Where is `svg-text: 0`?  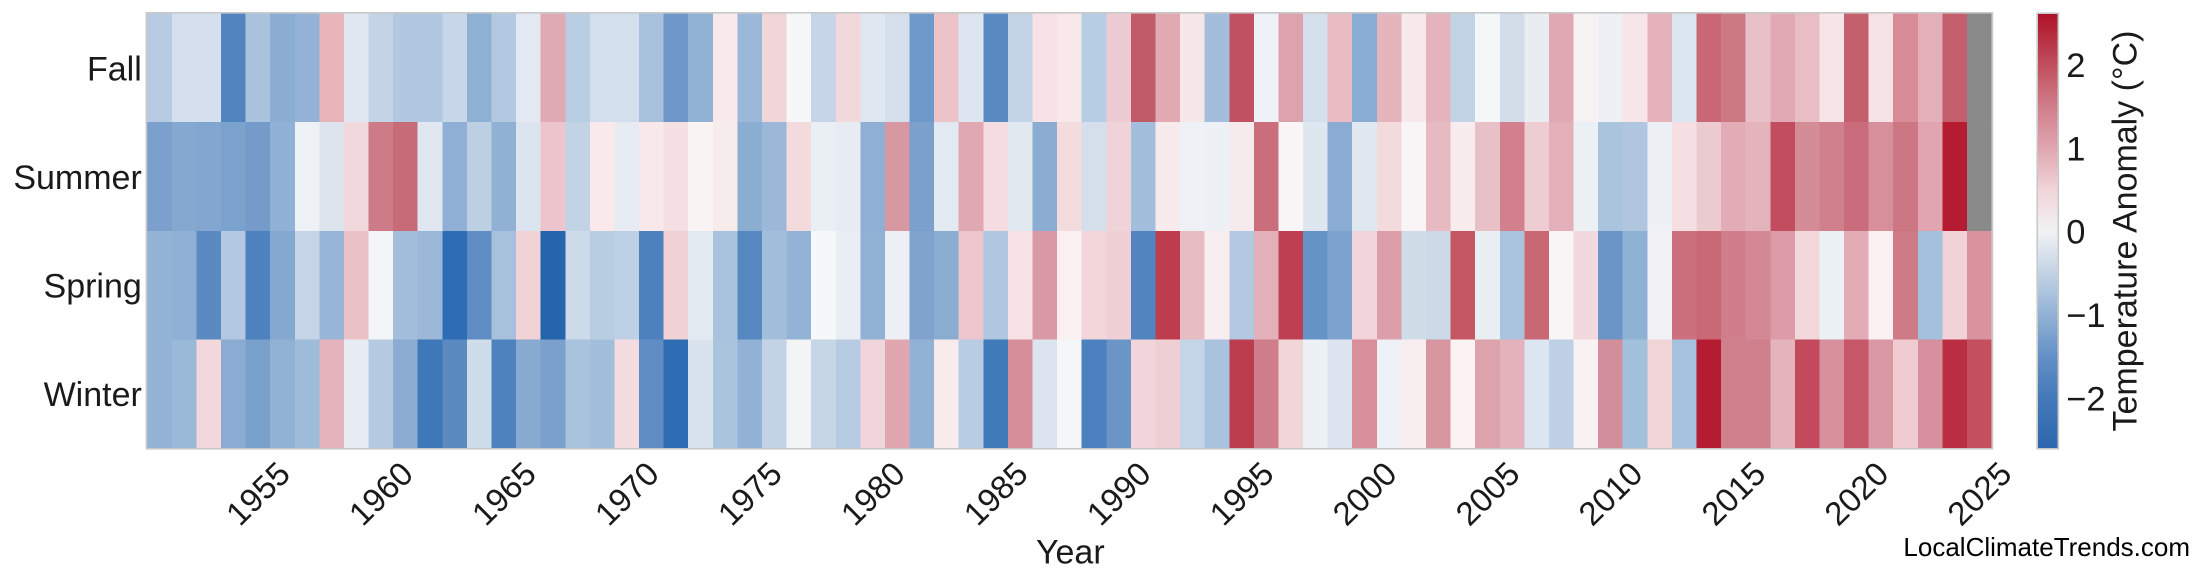 svg-text: 0 is located at coordinates (2075, 233).